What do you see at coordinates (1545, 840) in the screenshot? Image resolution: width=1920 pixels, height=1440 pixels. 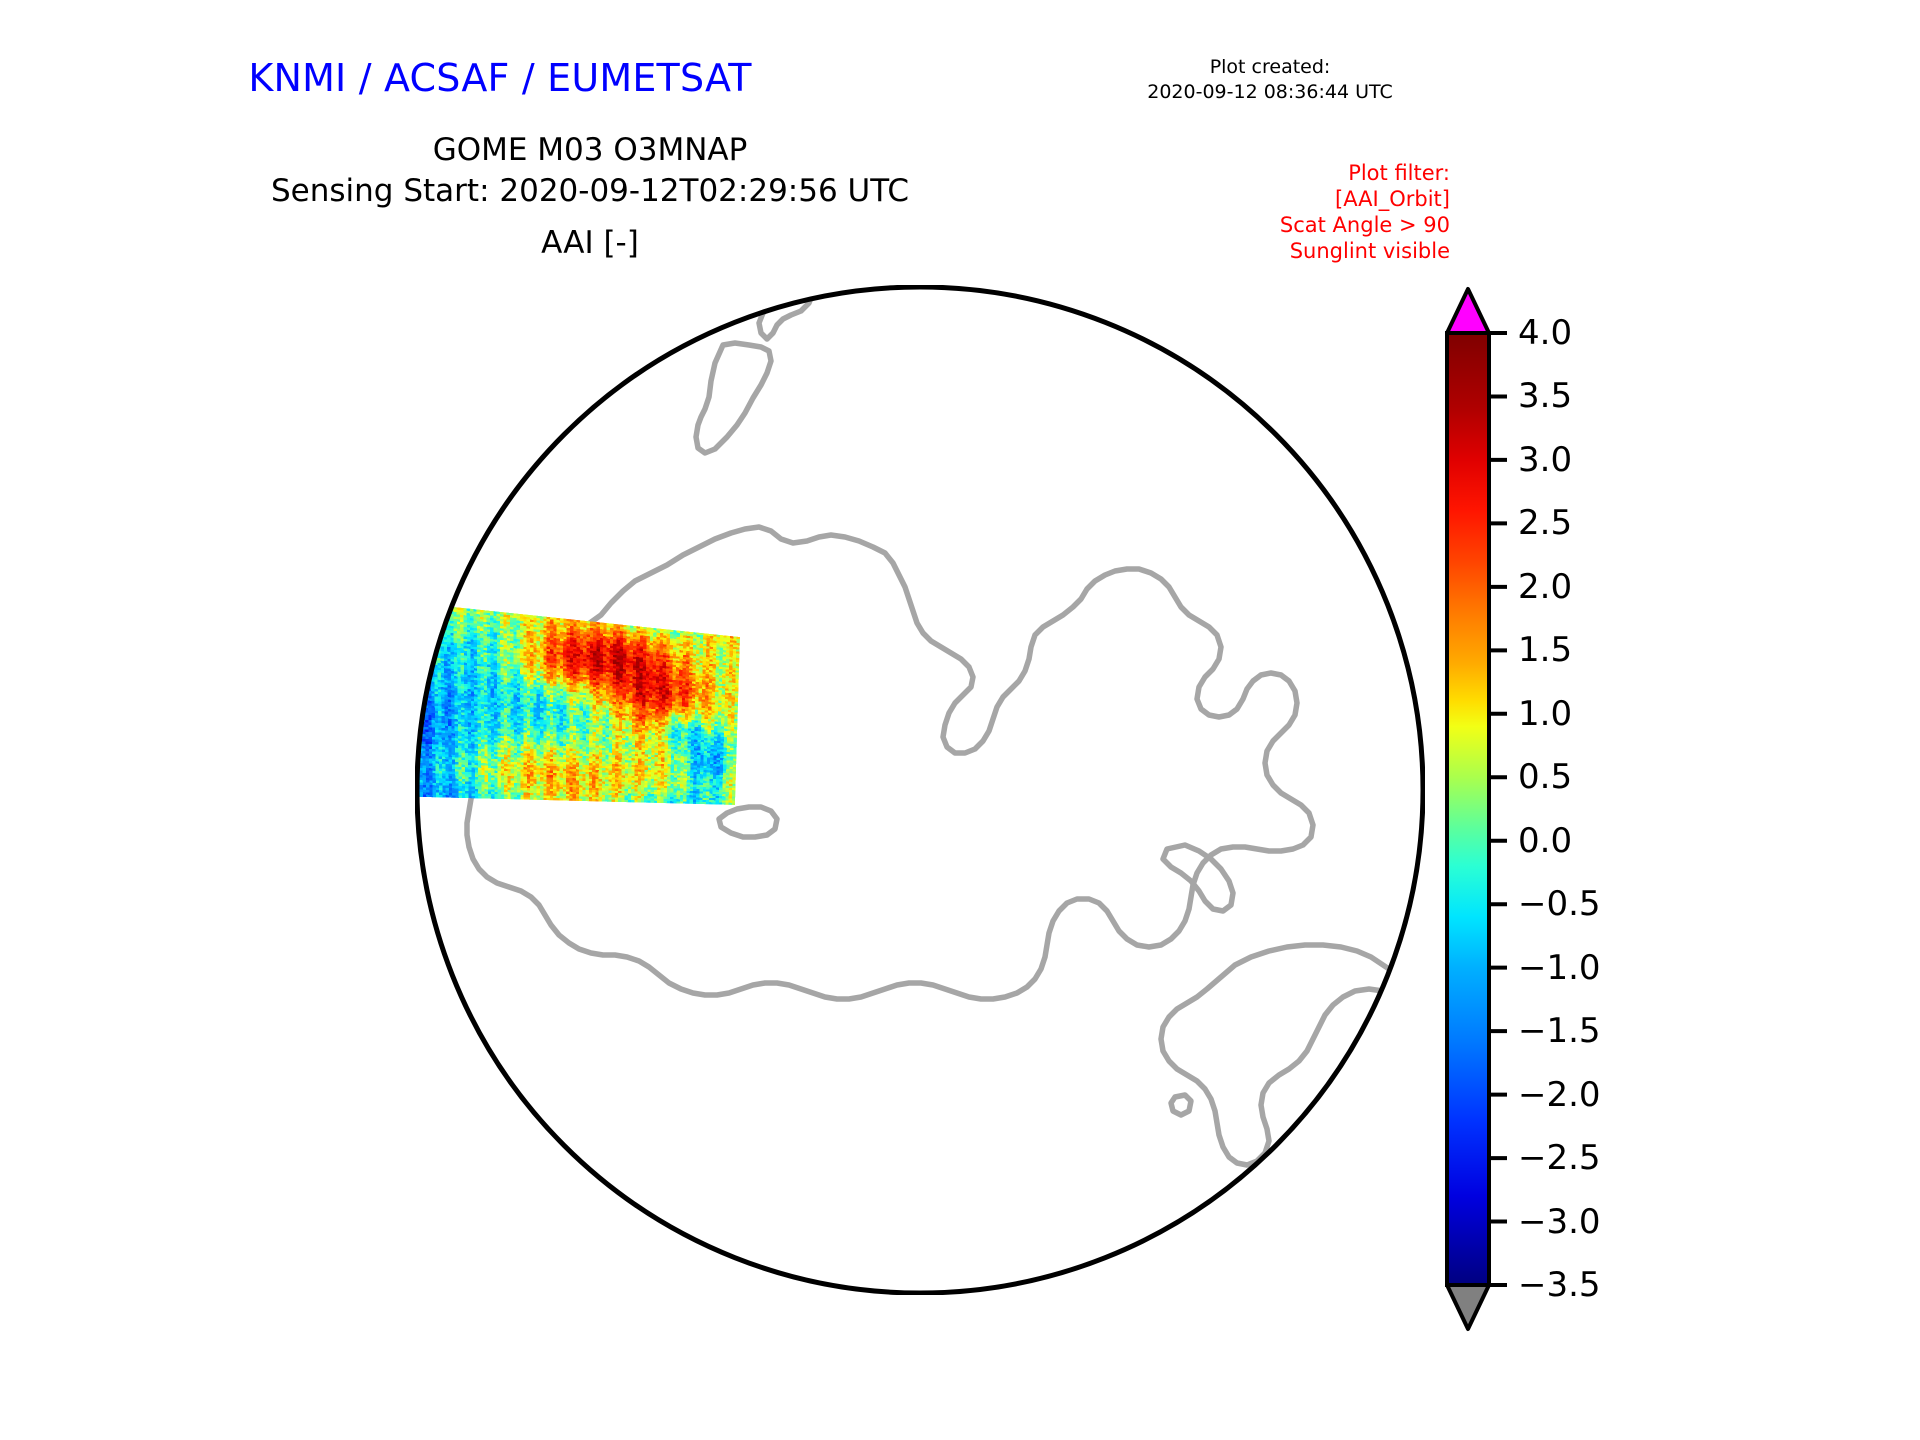 I see `colorbar-tick-label: 0.0` at bounding box center [1545, 840].